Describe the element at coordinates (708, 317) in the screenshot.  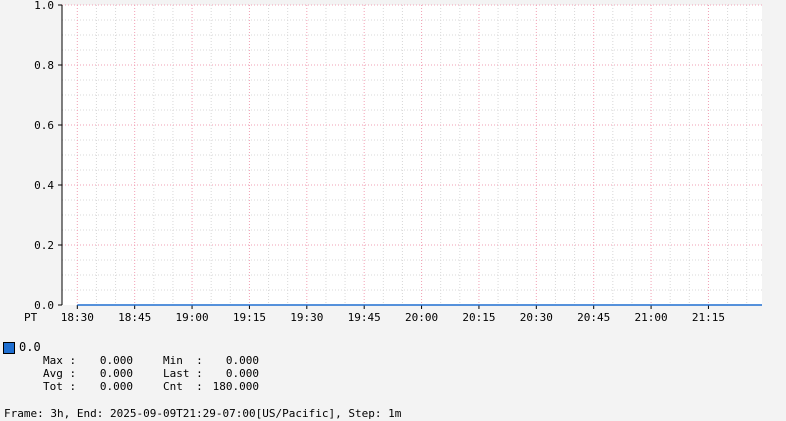
I see `x-tick-label: 21:15` at that location.